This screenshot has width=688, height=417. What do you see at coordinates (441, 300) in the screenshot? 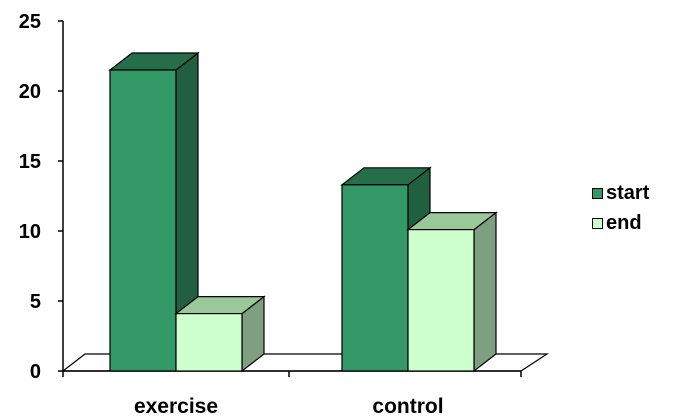
I see `bar-end-control` at bounding box center [441, 300].